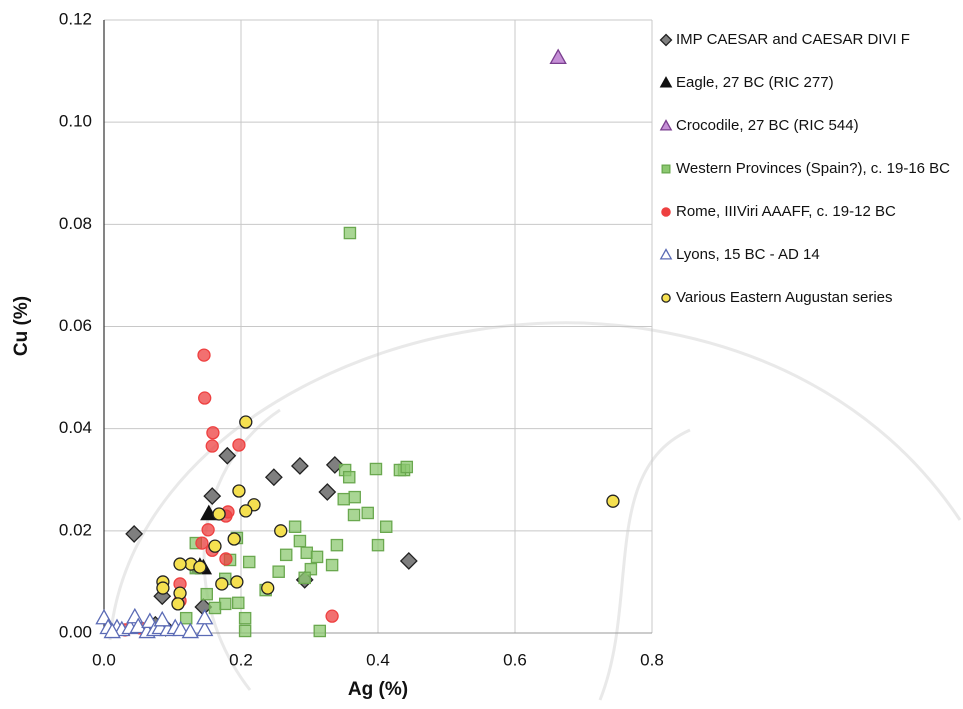 This screenshot has width=963, height=709. What do you see at coordinates (813, 168) in the screenshot?
I see `legend-label: Western Provinces (Spain?), c. 19-16 BC` at bounding box center [813, 168].